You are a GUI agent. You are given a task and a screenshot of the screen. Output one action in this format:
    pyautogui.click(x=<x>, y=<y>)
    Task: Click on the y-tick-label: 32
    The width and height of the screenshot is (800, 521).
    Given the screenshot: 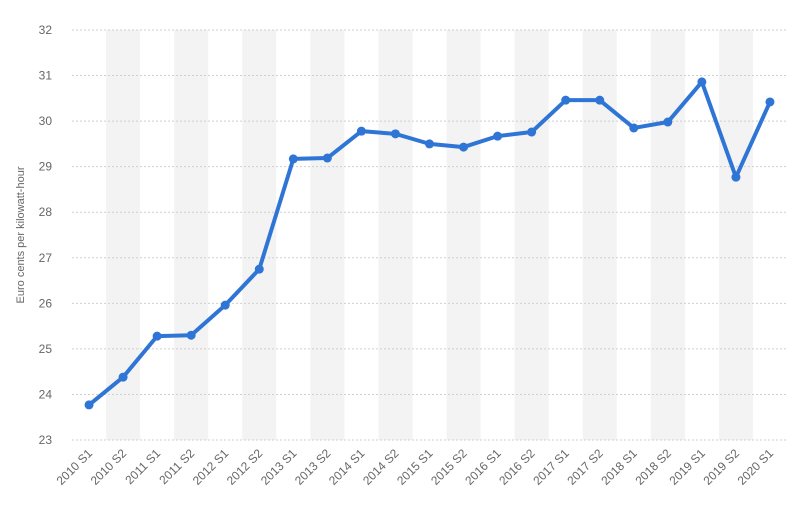 What is the action you would take?
    pyautogui.click(x=46, y=30)
    